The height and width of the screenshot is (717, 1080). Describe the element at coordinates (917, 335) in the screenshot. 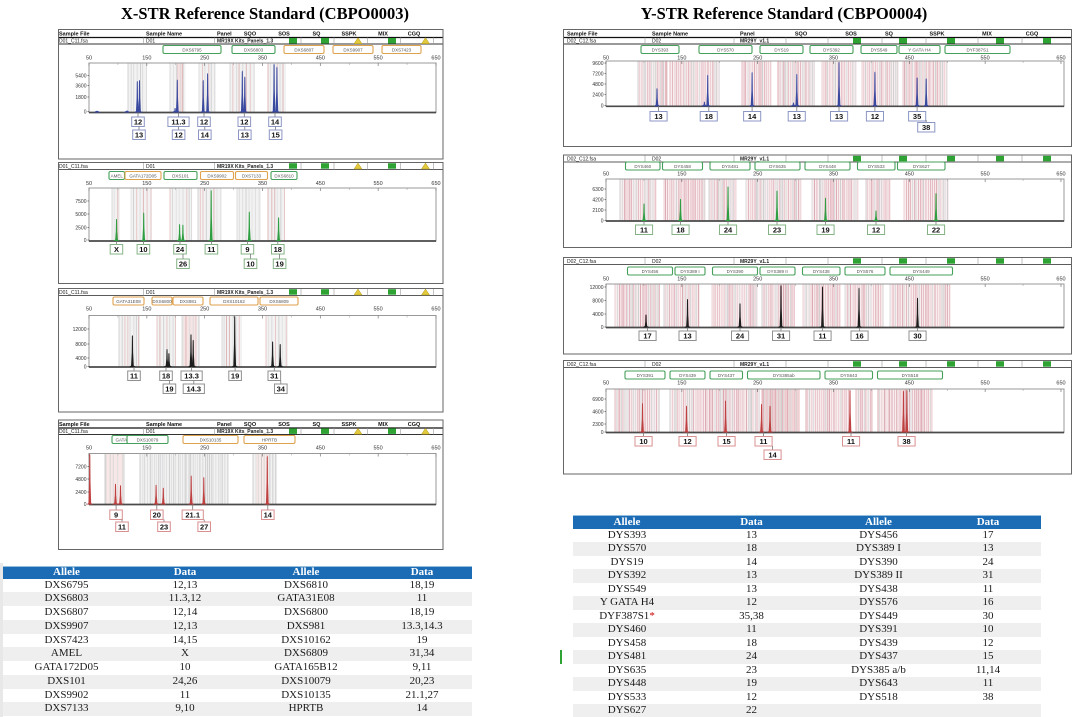

I see `svg-text: 30` at that location.